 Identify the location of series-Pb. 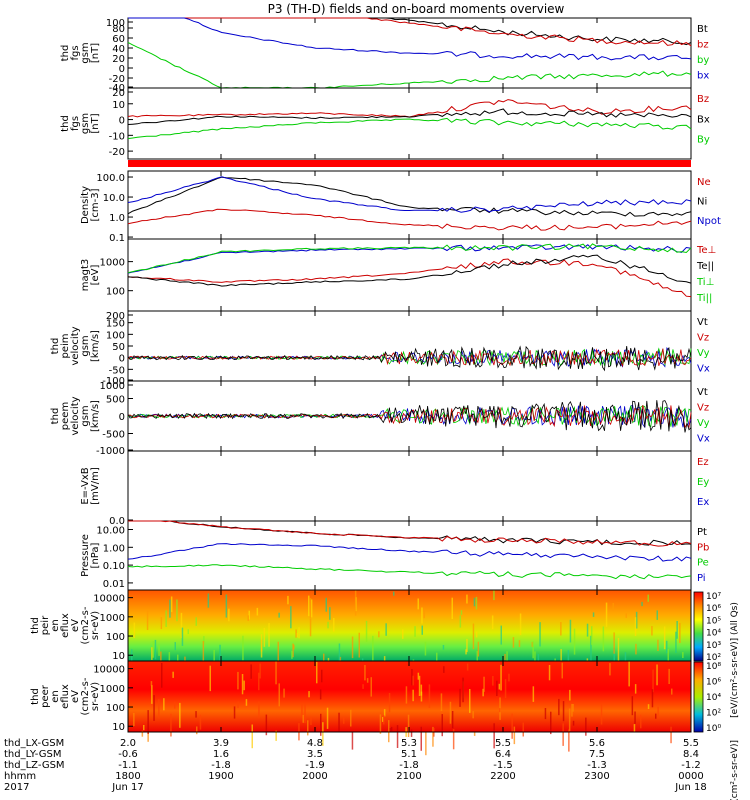
(410, 533).